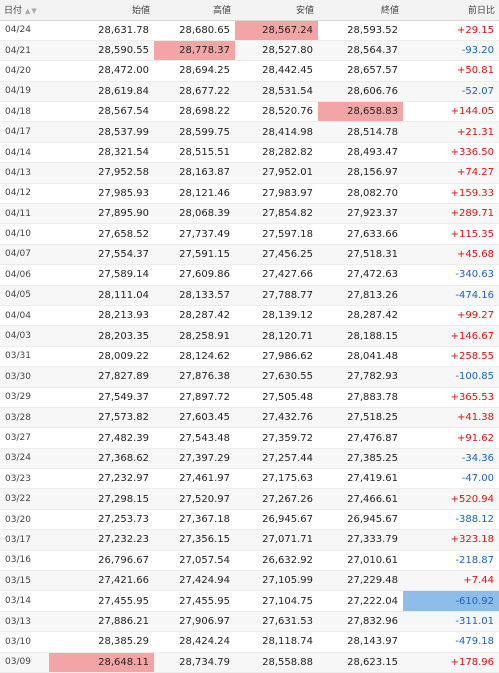  I want to click on date-cell: 03/10, so click(24, 642).